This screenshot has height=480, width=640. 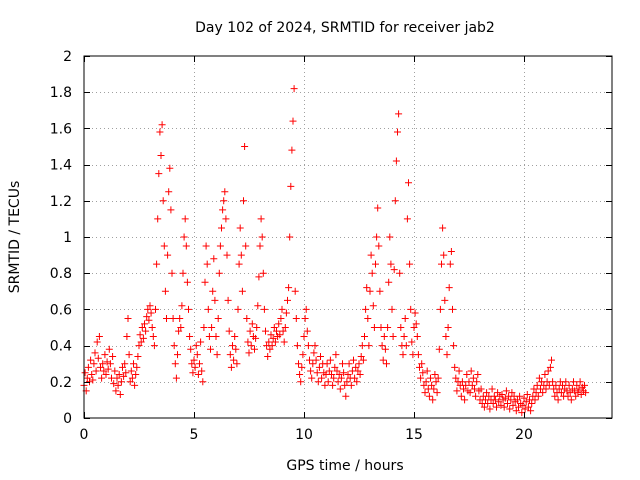 I want to click on x-tick-label: 5, so click(x=194, y=435).